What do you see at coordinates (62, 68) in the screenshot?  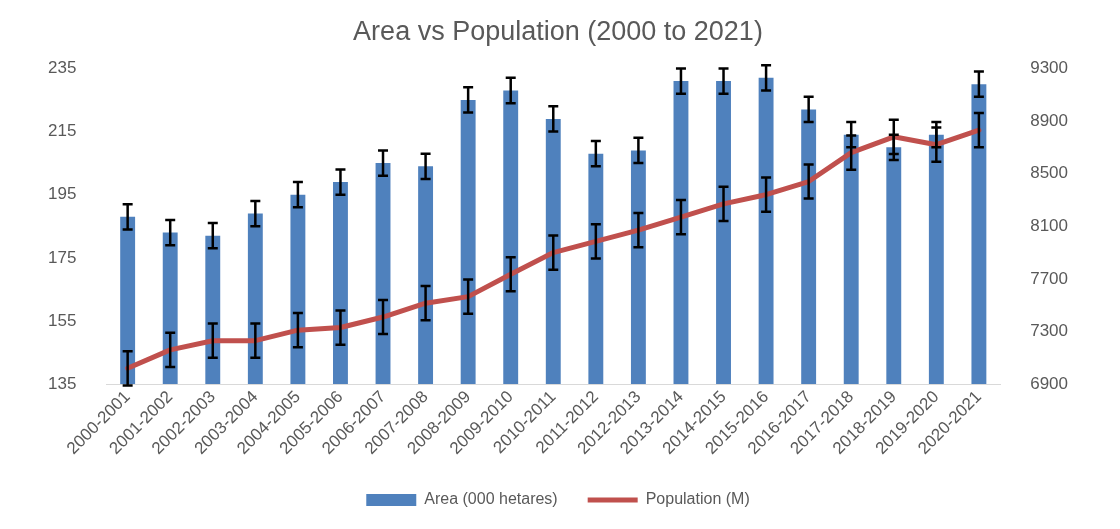 I see `y-tick-label: 235` at bounding box center [62, 68].